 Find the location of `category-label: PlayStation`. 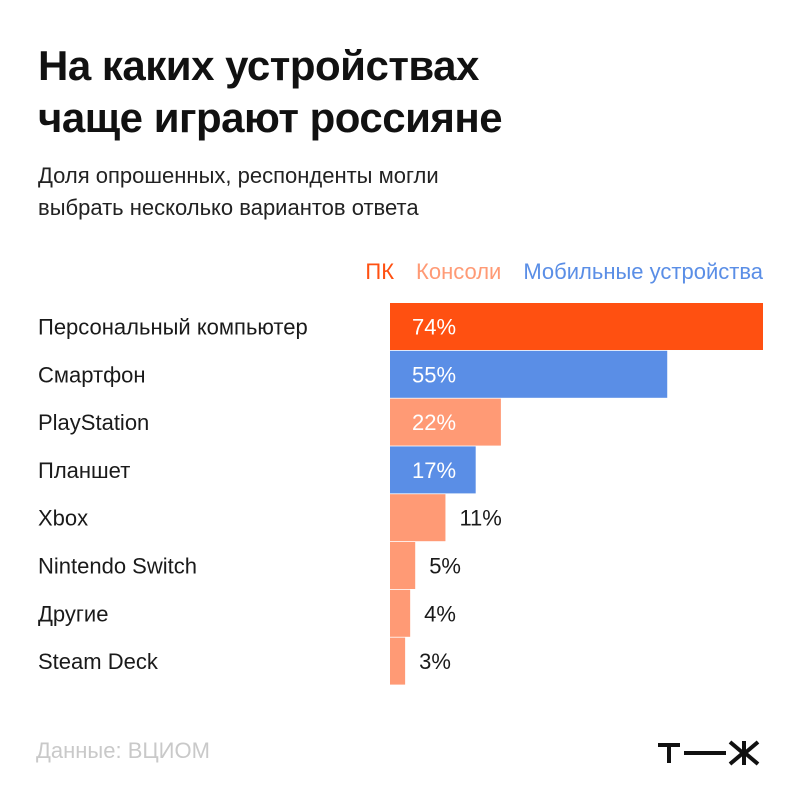

category-label: PlayStation is located at coordinates (93, 422).